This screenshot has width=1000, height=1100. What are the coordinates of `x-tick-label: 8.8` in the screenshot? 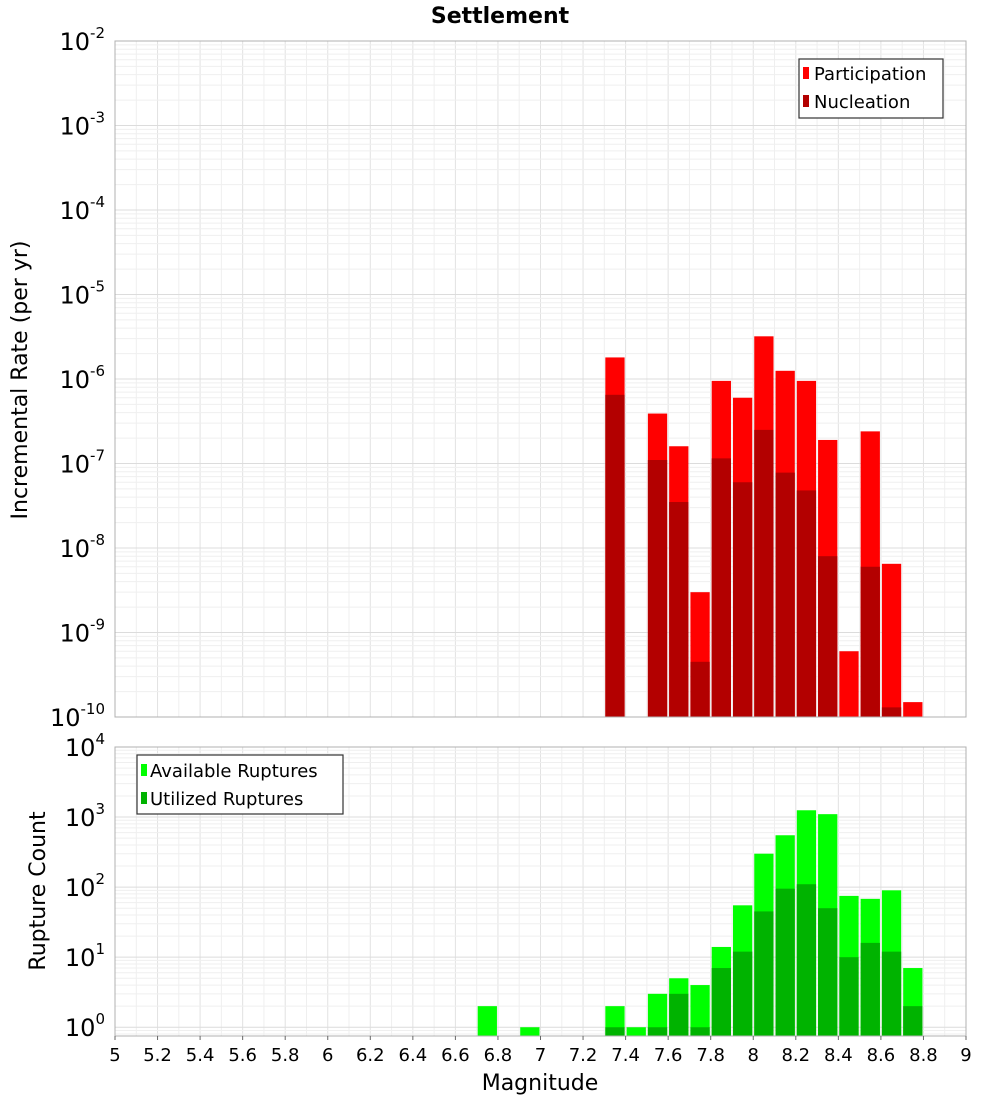 It's located at (923, 1055).